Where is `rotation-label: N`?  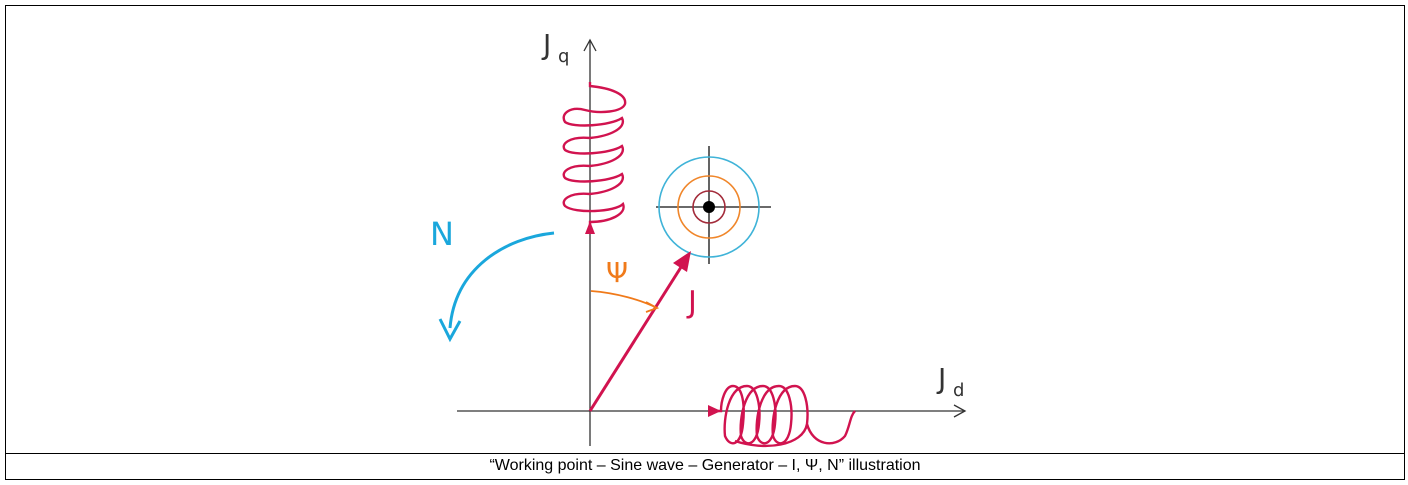 rotation-label: N is located at coordinates (442, 234).